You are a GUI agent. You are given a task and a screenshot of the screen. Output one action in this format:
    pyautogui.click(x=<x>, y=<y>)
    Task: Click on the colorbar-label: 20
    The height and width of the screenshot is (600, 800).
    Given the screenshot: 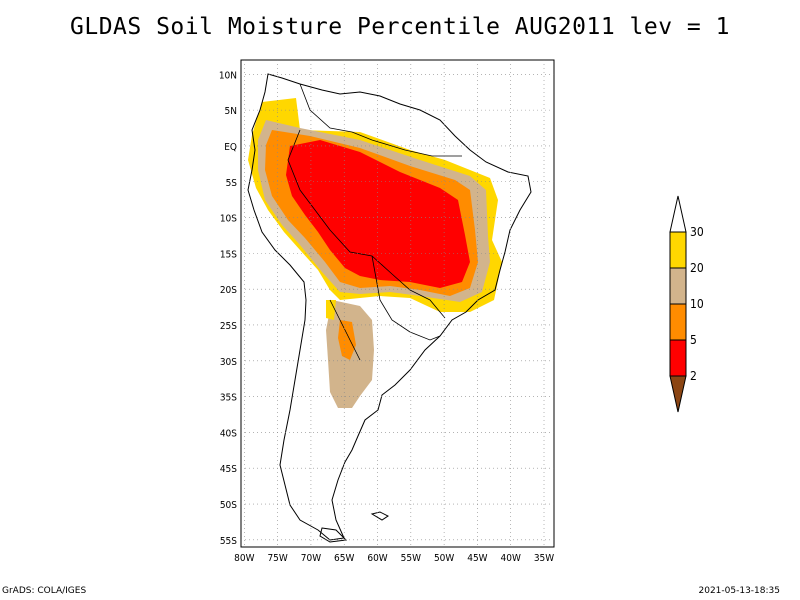 What is the action you would take?
    pyautogui.click(x=697, y=268)
    